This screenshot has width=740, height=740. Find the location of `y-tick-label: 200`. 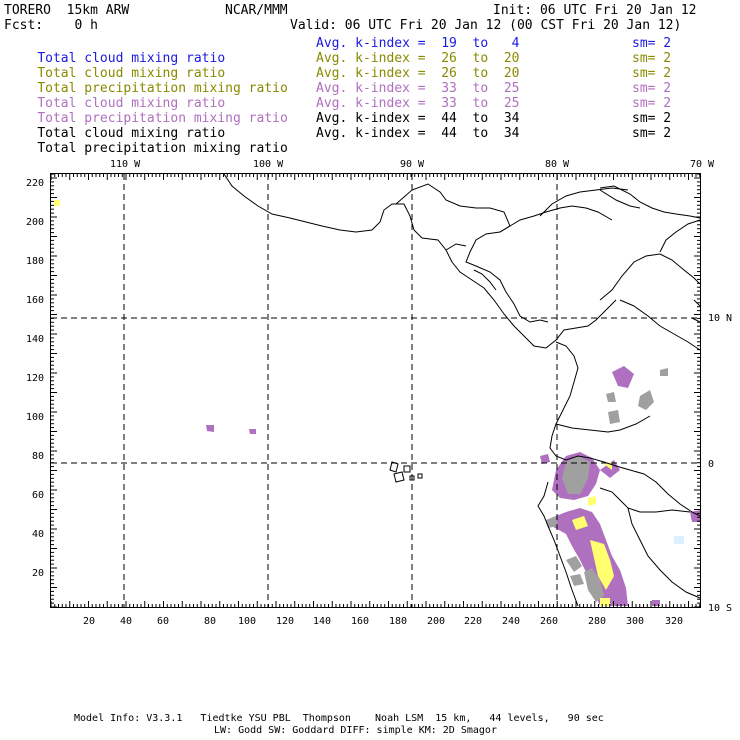

y-tick-label: 200 is located at coordinates (35, 222).